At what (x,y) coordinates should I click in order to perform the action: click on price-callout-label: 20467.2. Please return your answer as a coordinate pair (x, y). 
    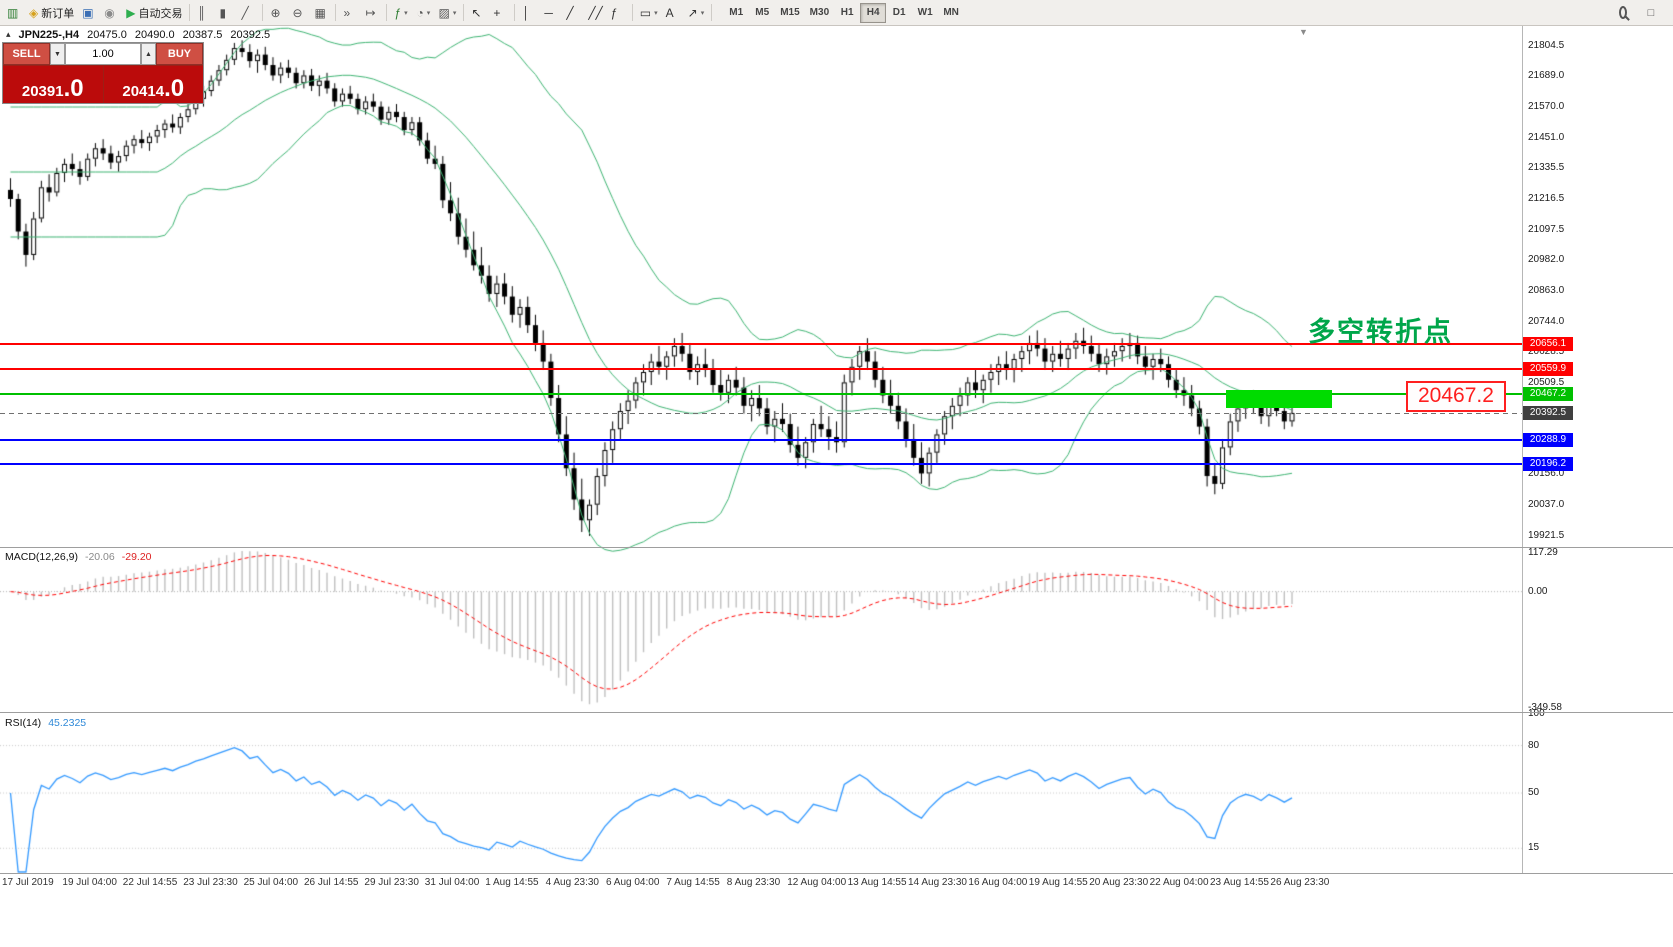
    Looking at the image, I should click on (1456, 396).